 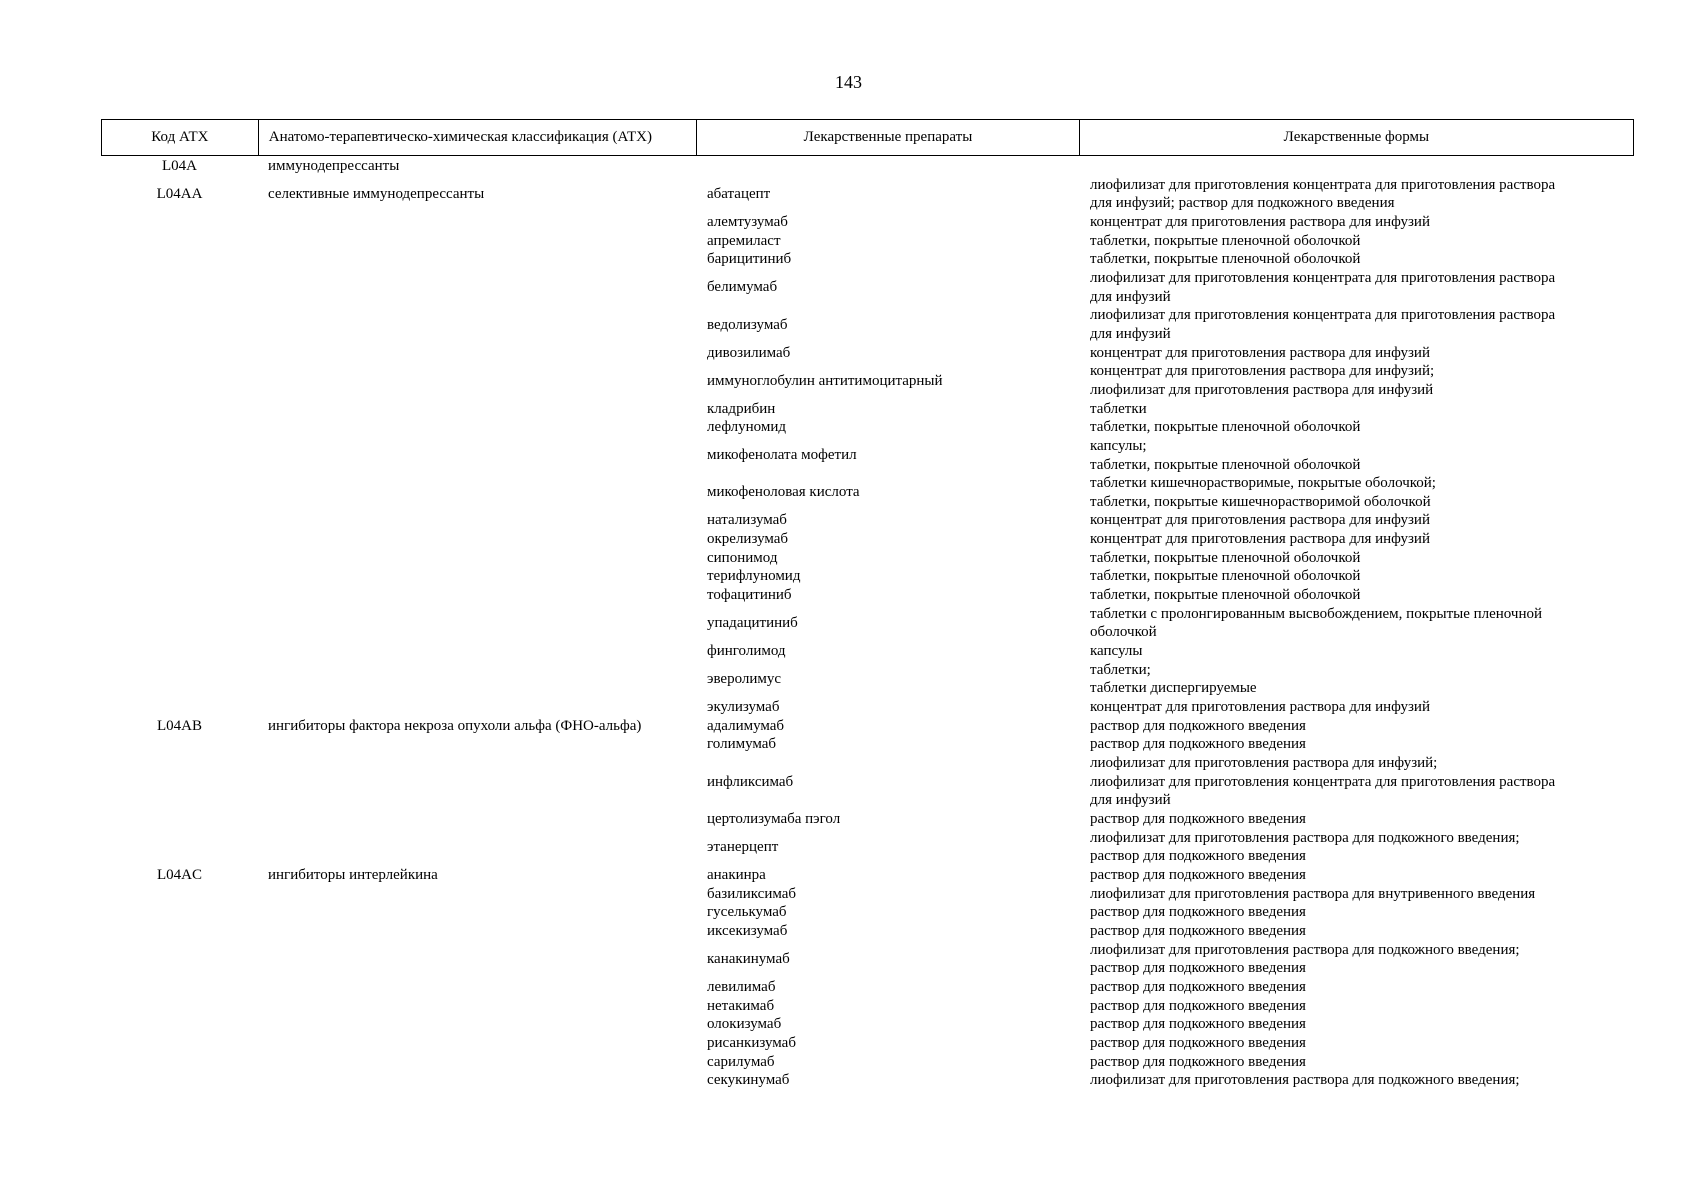 I want to click on drug-name: рисанкизумаб, so click(x=751, y=1042).